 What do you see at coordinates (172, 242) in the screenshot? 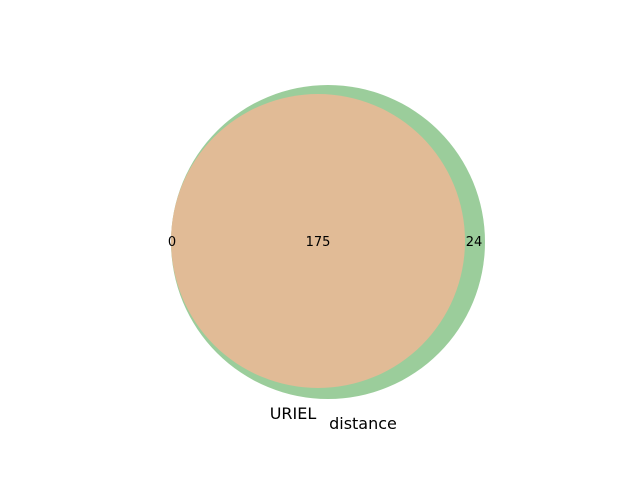
I see `uriel-only-count: 0` at bounding box center [172, 242].